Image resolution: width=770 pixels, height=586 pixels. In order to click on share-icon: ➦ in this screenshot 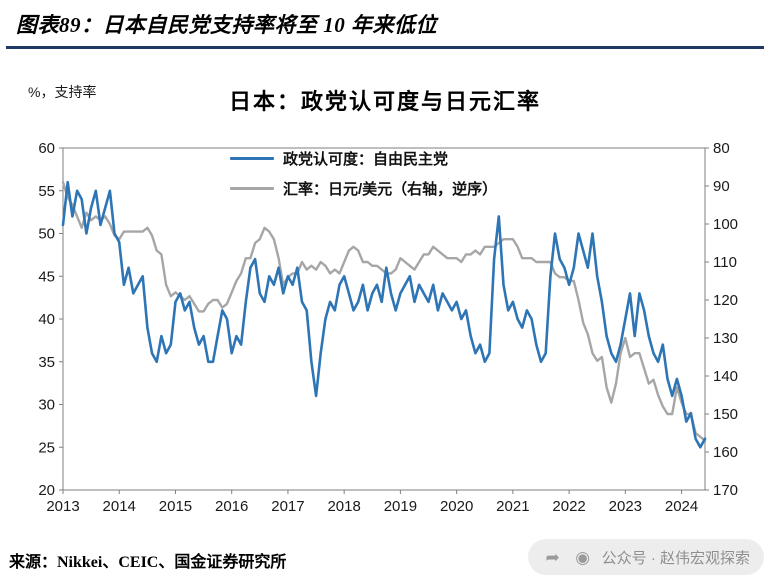, I will do `click(552, 557)`.